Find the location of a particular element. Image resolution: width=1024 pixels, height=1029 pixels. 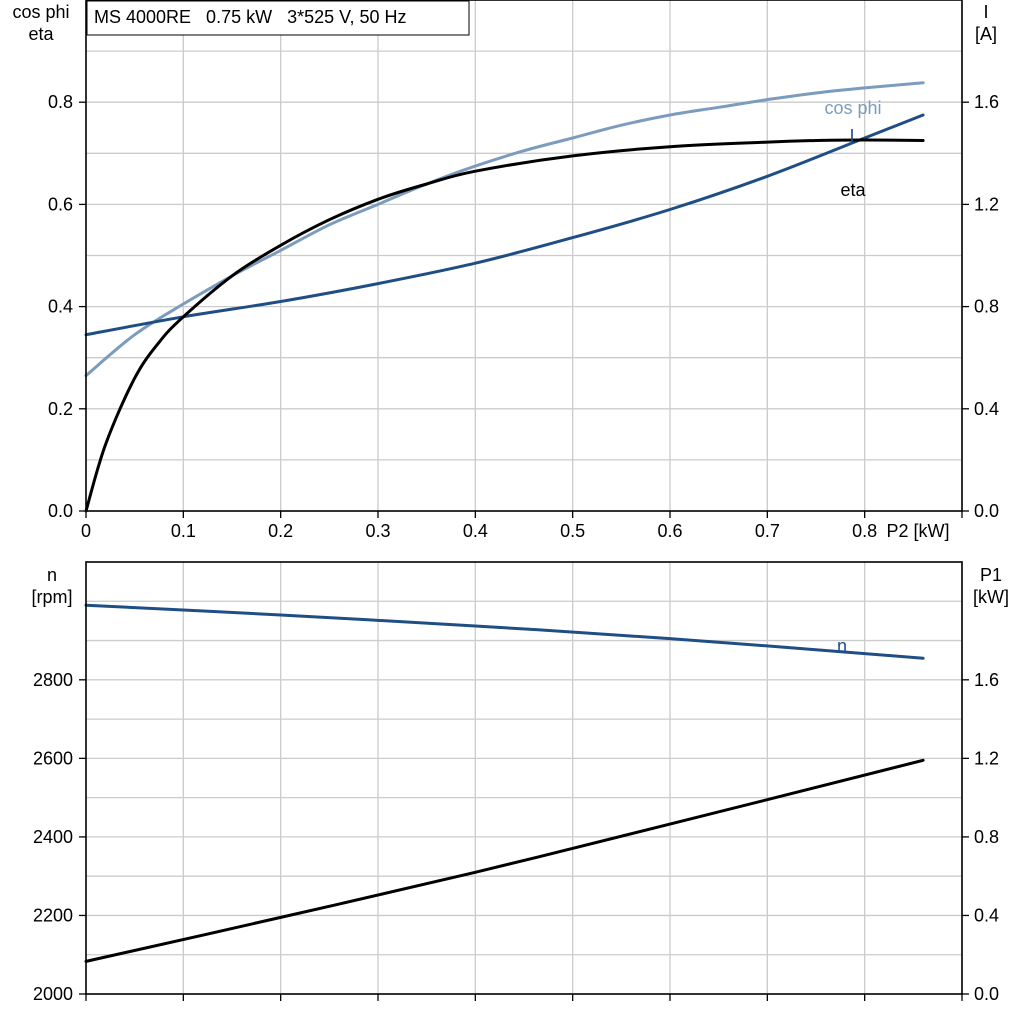

bottom-left-tick-label: 2800 is located at coordinates (53, 680).